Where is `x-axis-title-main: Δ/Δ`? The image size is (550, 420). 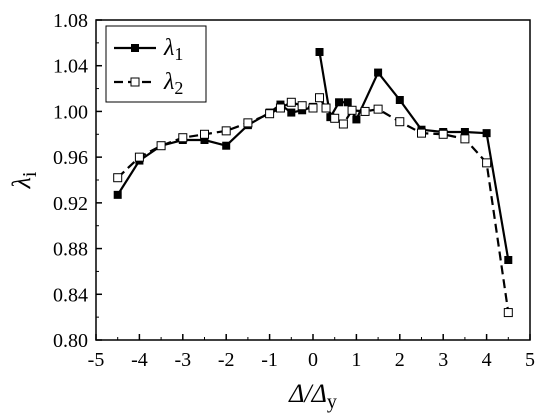 x-axis-title-main: Δ/Δ is located at coordinates (307, 393).